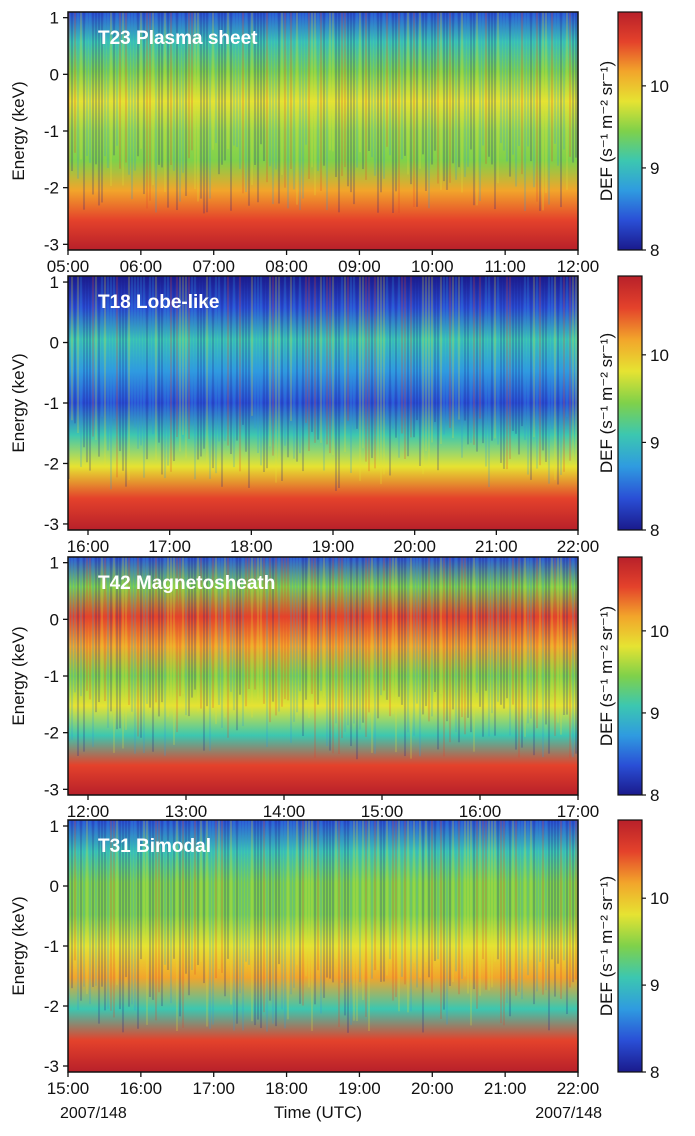 The width and height of the screenshot is (695, 1136). Describe the element at coordinates (568, 1113) in the screenshot. I see `footer-right-date: 2007/148` at that location.